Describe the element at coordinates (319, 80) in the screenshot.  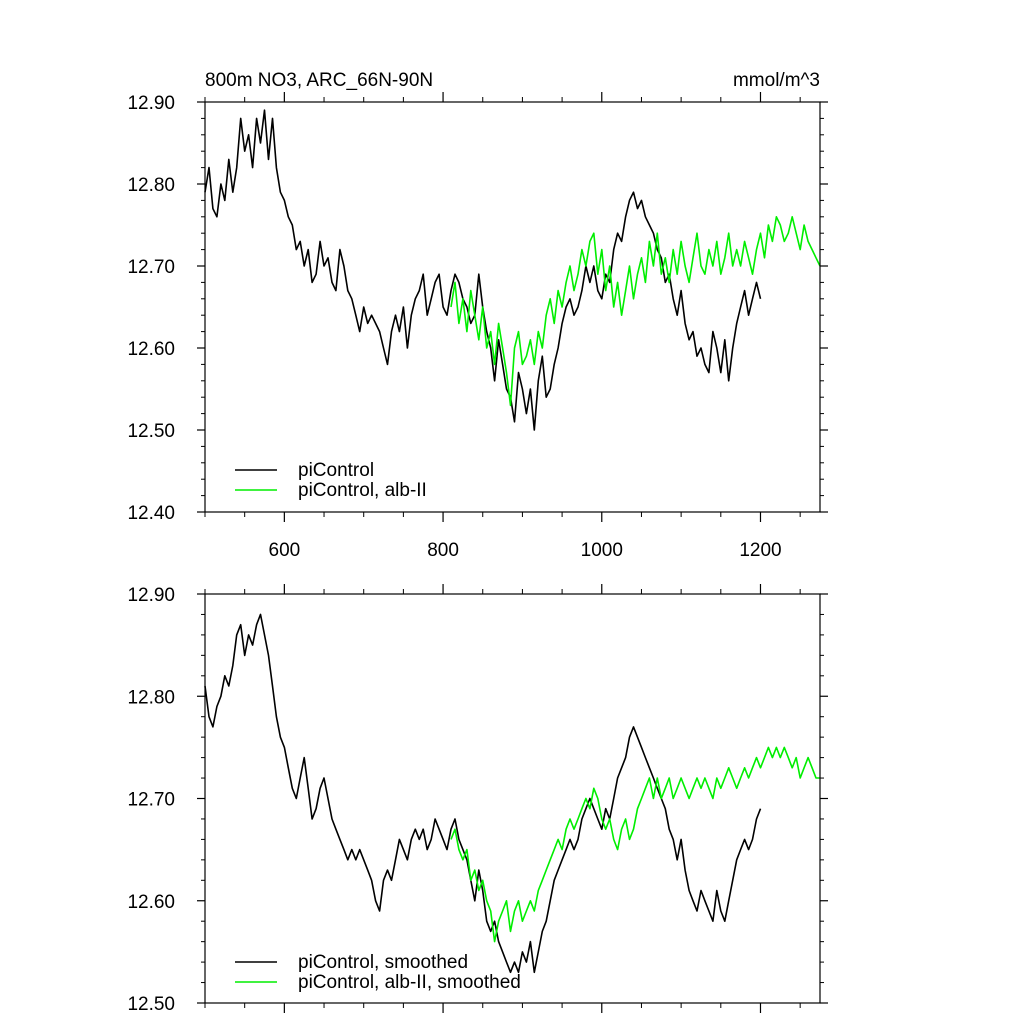
I see `top-panel-title: 800m NO3, ARC_66N-90N` at that location.